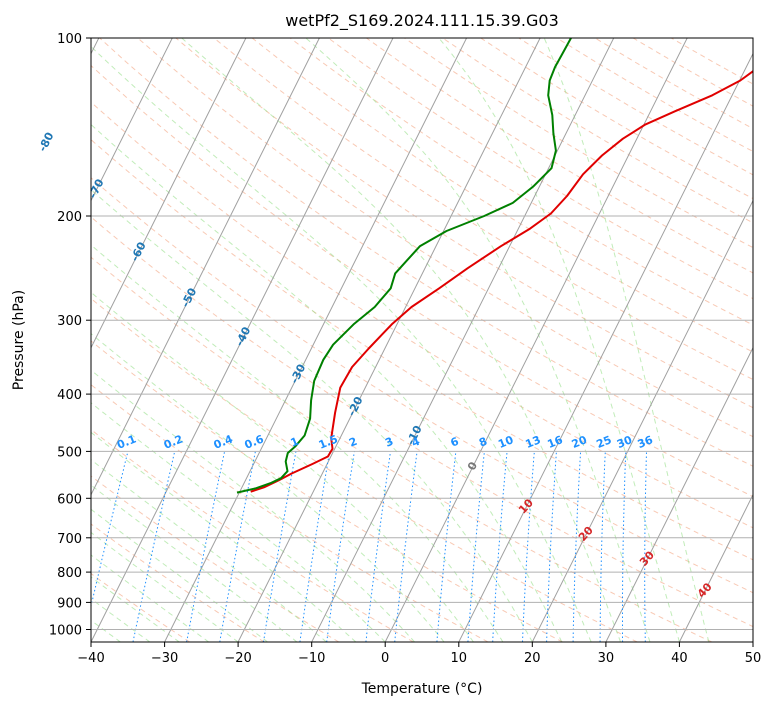 This screenshot has width=775, height=708. What do you see at coordinates (385, 658) in the screenshot?
I see `x-tick-label: 0` at bounding box center [385, 658].